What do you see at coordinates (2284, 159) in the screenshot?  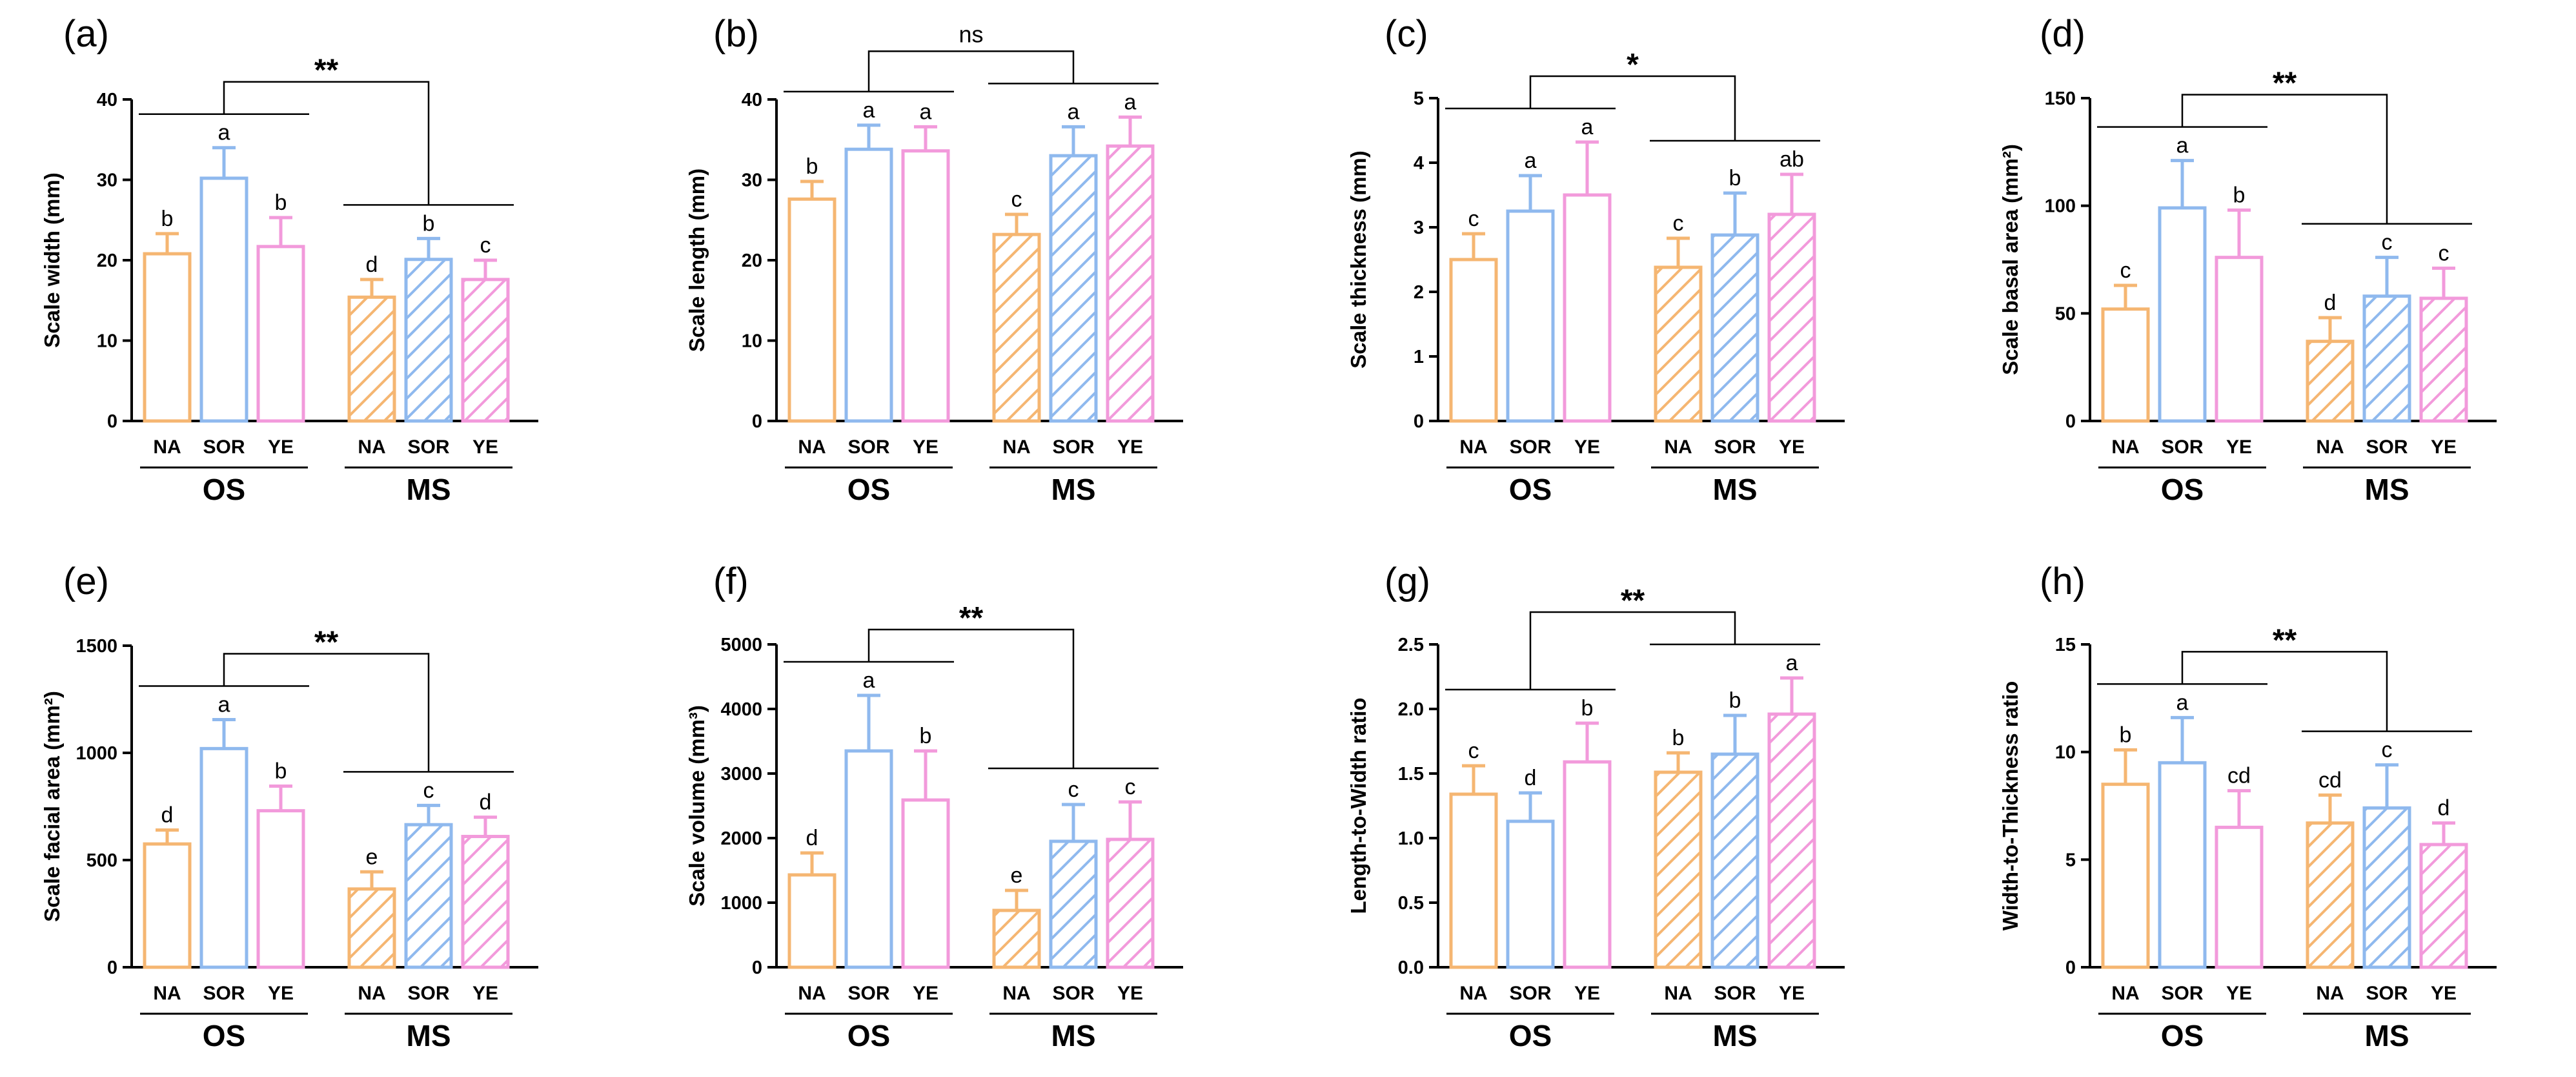 I see `group-comparison-bracket` at bounding box center [2284, 159].